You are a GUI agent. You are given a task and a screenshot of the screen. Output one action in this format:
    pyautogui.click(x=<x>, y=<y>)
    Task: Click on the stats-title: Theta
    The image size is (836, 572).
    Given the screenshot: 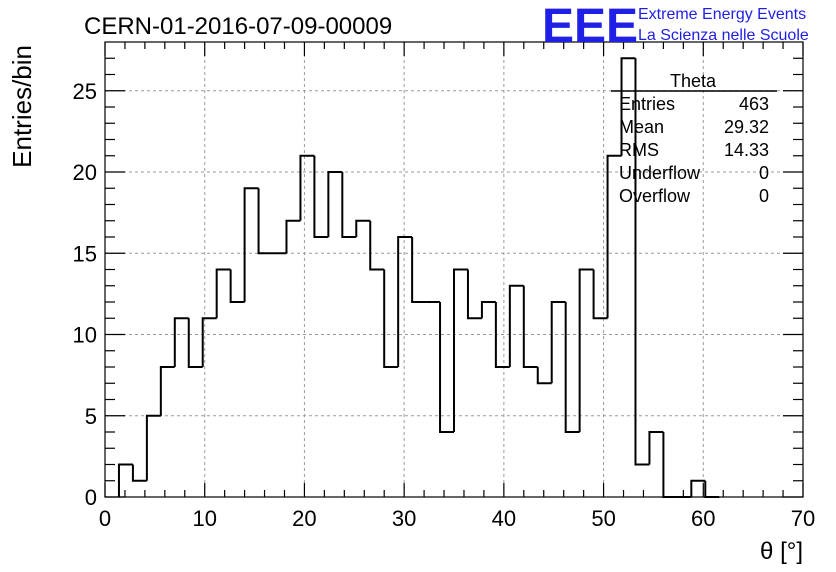 What is the action you would take?
    pyautogui.click(x=693, y=81)
    